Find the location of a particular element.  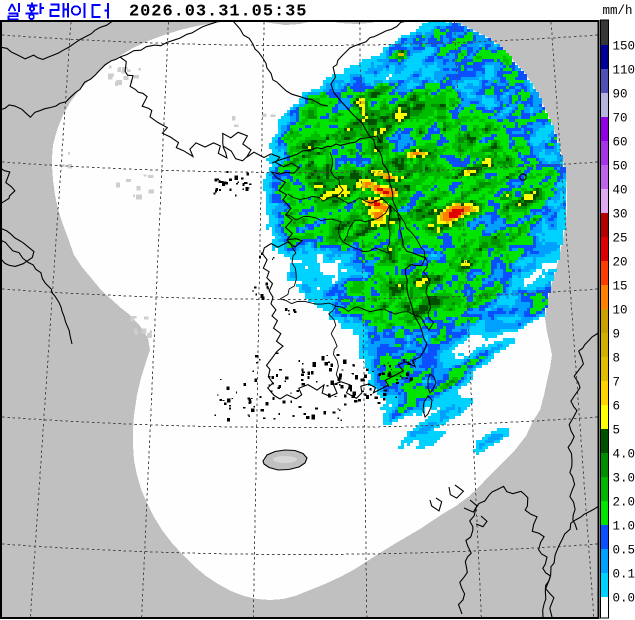

svg-text: 70 is located at coordinates (620, 119).